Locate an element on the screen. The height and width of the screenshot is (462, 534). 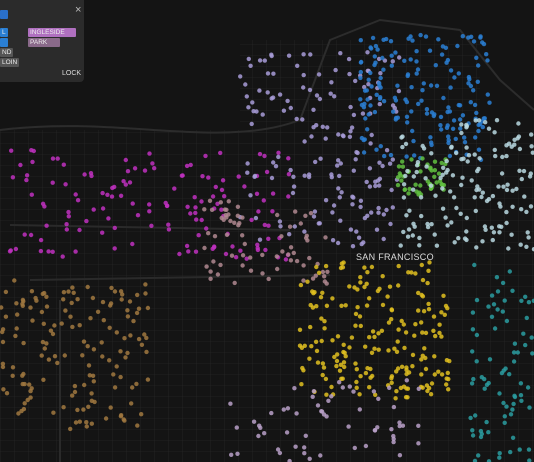
legend-chip: PARK is located at coordinates (44, 42).